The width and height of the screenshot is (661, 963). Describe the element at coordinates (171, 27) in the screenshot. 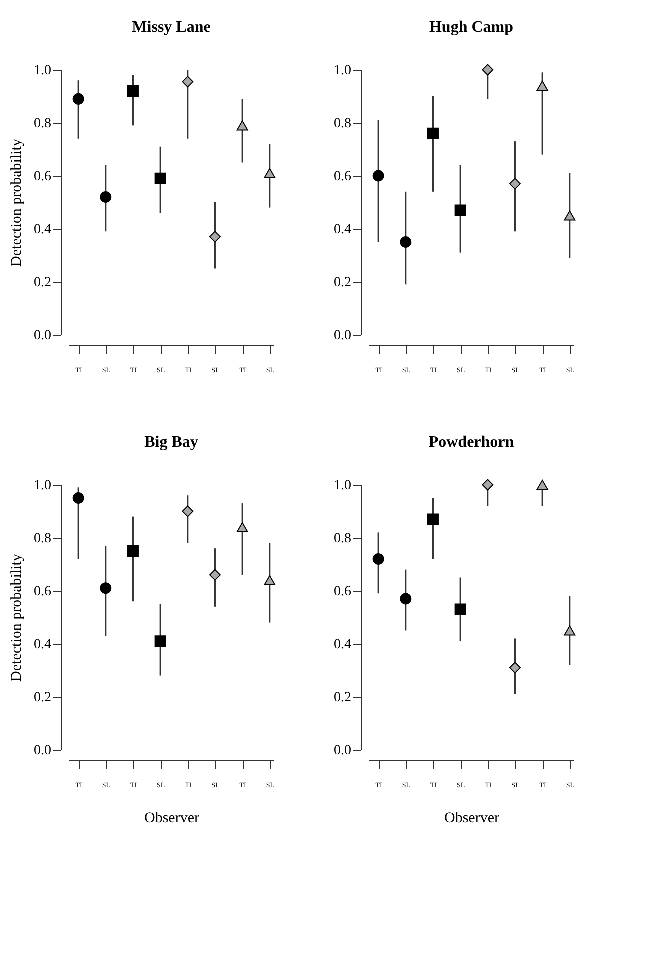

I see `chart-title: Missy Lane` at that location.